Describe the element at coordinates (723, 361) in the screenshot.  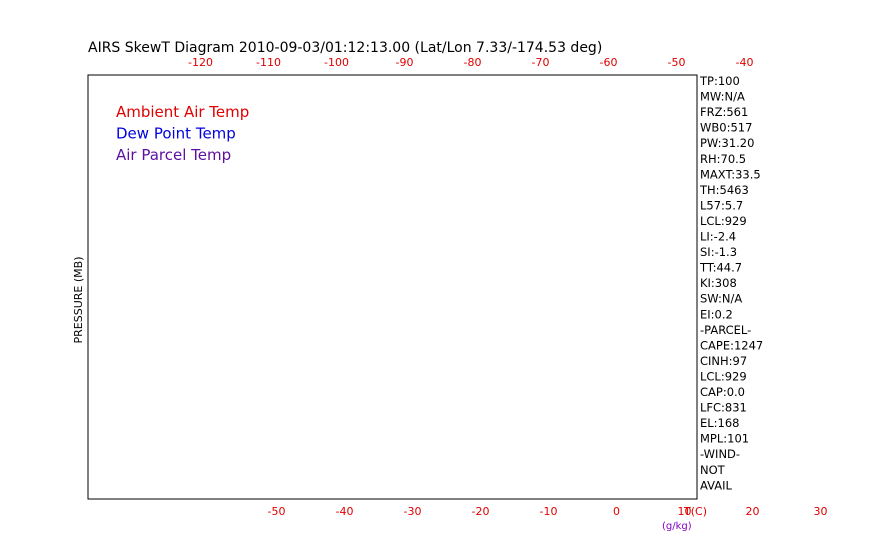
I see `index-item: CINH:97` at that location.